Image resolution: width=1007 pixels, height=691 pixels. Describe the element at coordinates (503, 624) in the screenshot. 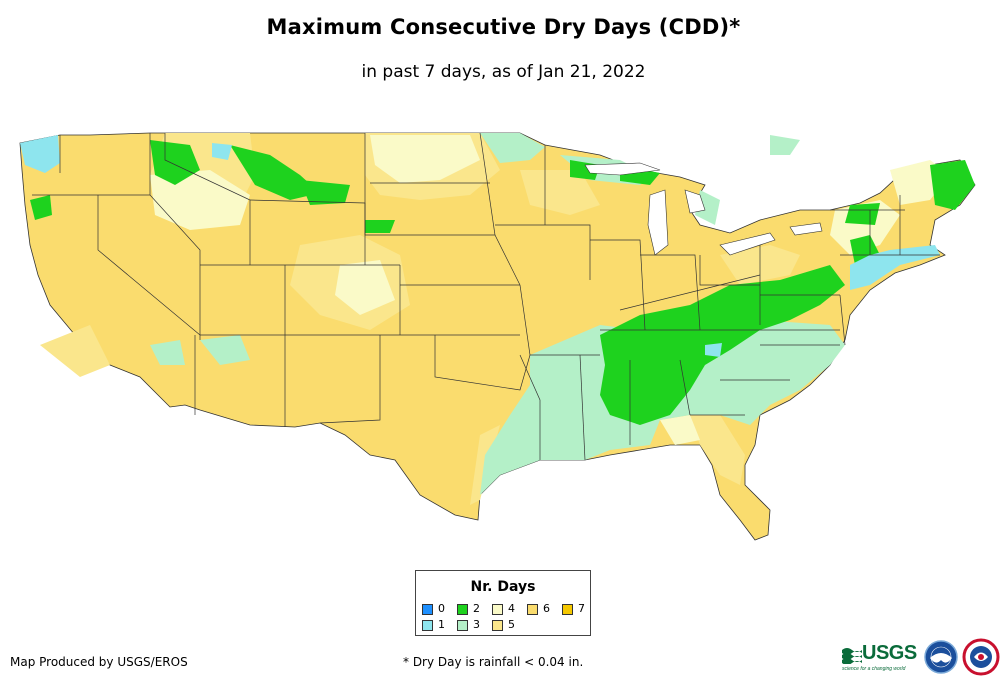

I see `legend-item-5: 5` at that location.